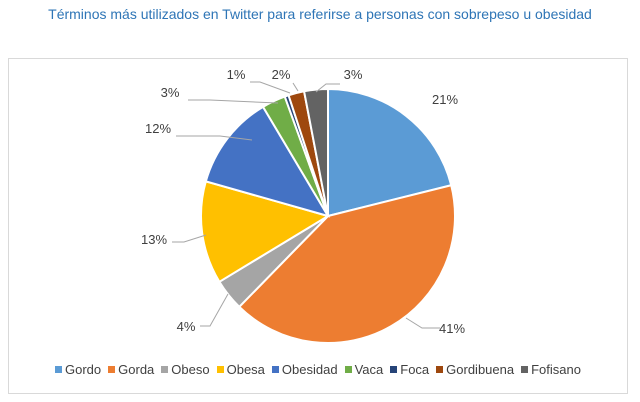  Describe the element at coordinates (189, 238) in the screenshot. I see `leader-line-obesa` at that location.